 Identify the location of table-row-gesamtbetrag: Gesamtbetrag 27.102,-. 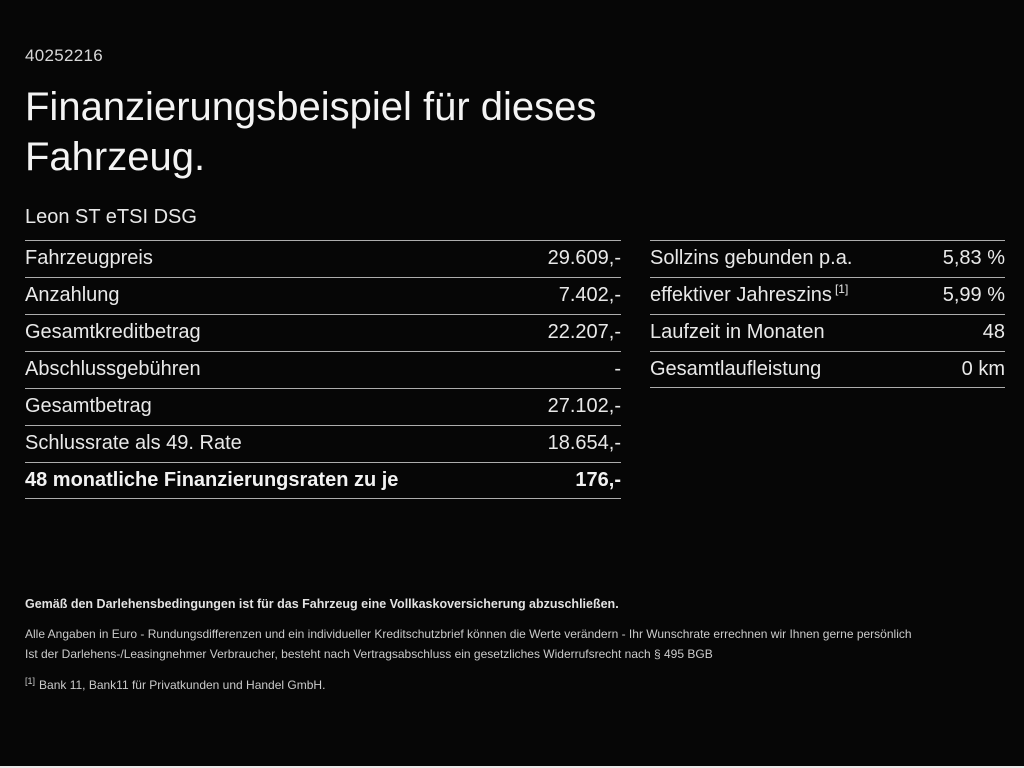
(323, 406).